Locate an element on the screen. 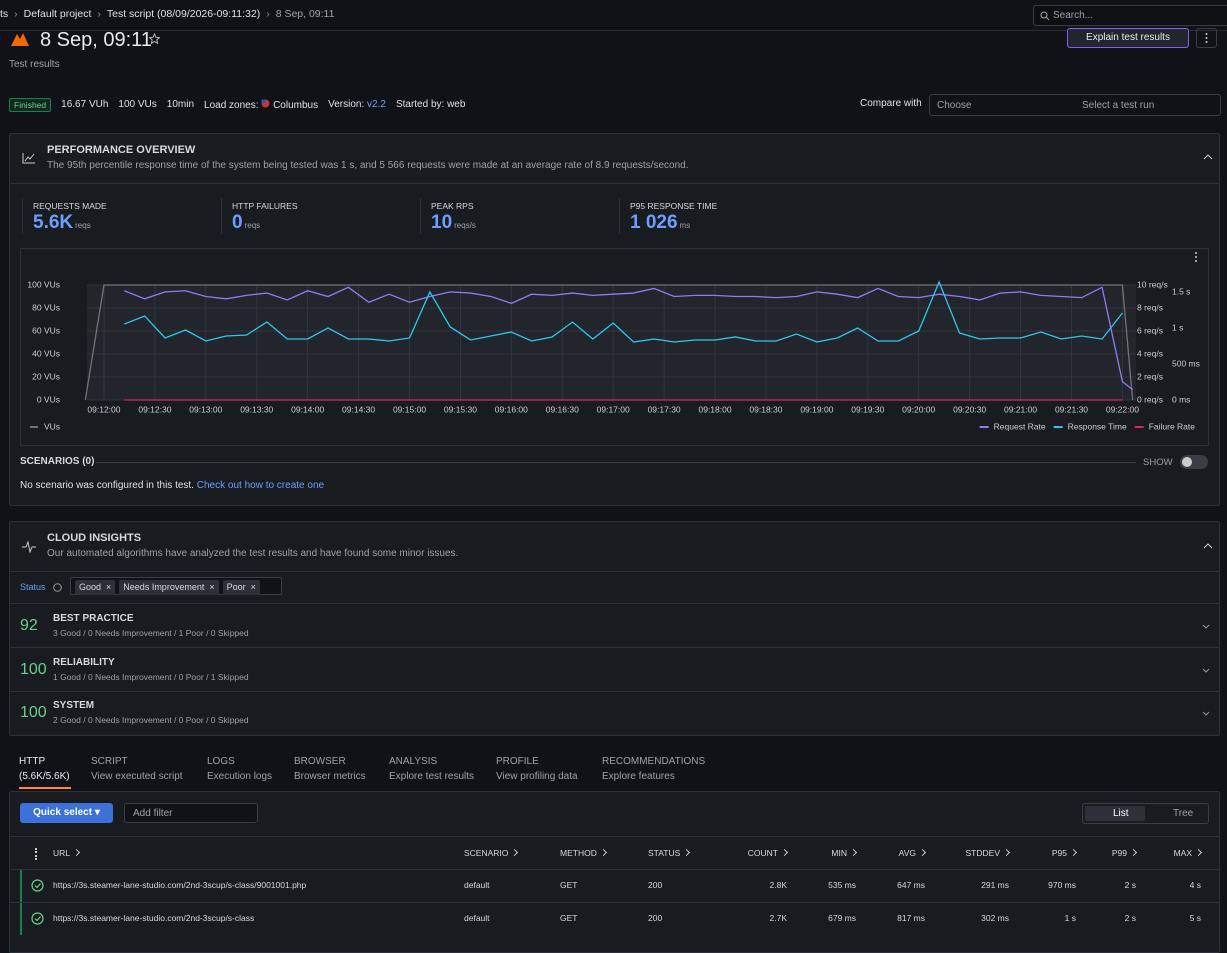 This screenshot has width=1227, height=953. scenarios-title: SCENARIOS (0) is located at coordinates (57, 461).